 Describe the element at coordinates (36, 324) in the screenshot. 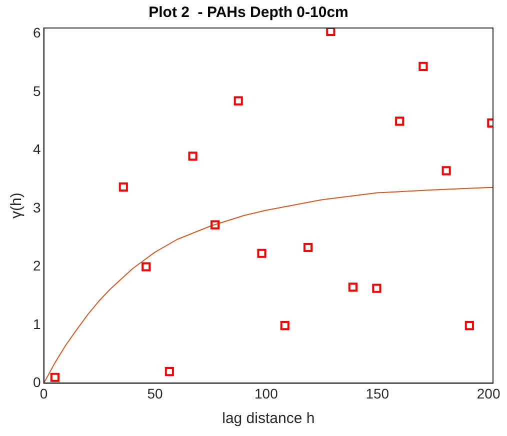

I see `y-tick-label: 1` at that location.